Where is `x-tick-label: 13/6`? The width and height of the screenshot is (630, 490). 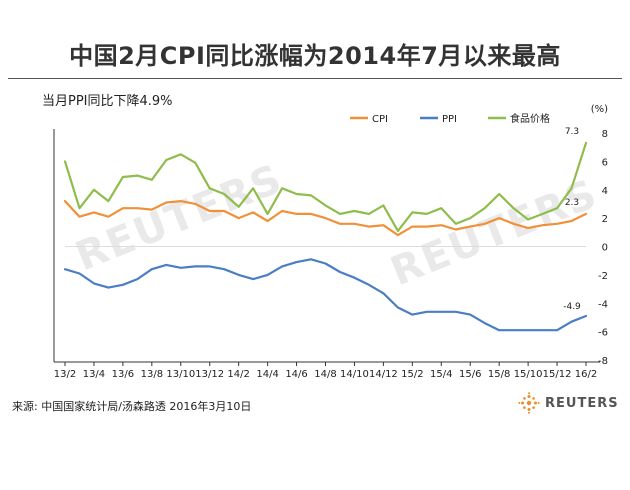 x-tick-label: 13/6 is located at coordinates (123, 374).